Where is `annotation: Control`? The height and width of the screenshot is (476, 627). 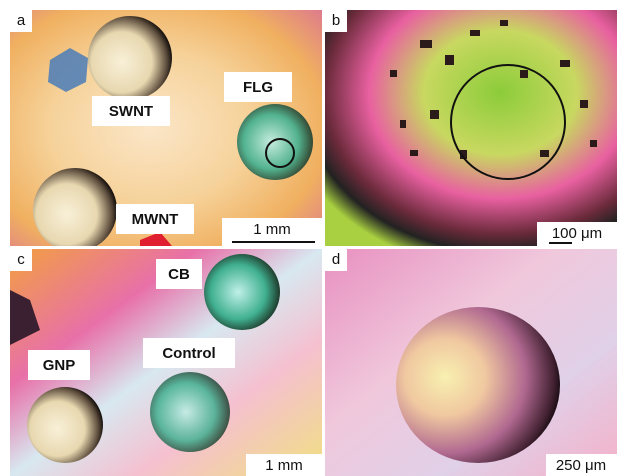 annotation: Control is located at coordinates (188, 353).